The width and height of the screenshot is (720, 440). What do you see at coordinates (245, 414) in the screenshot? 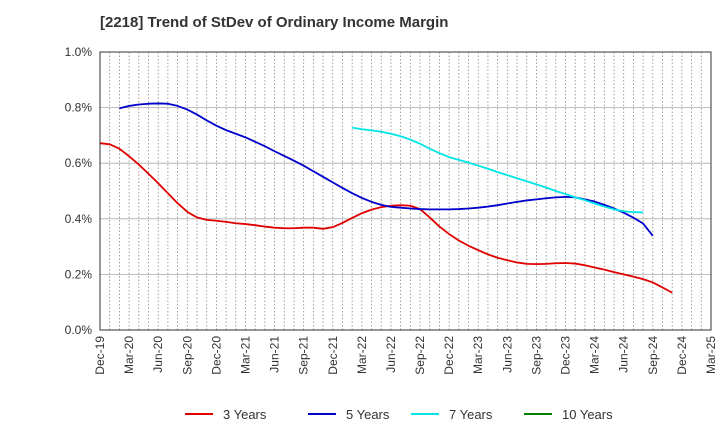
I see `legend-label-0: 3 Years` at bounding box center [245, 414].